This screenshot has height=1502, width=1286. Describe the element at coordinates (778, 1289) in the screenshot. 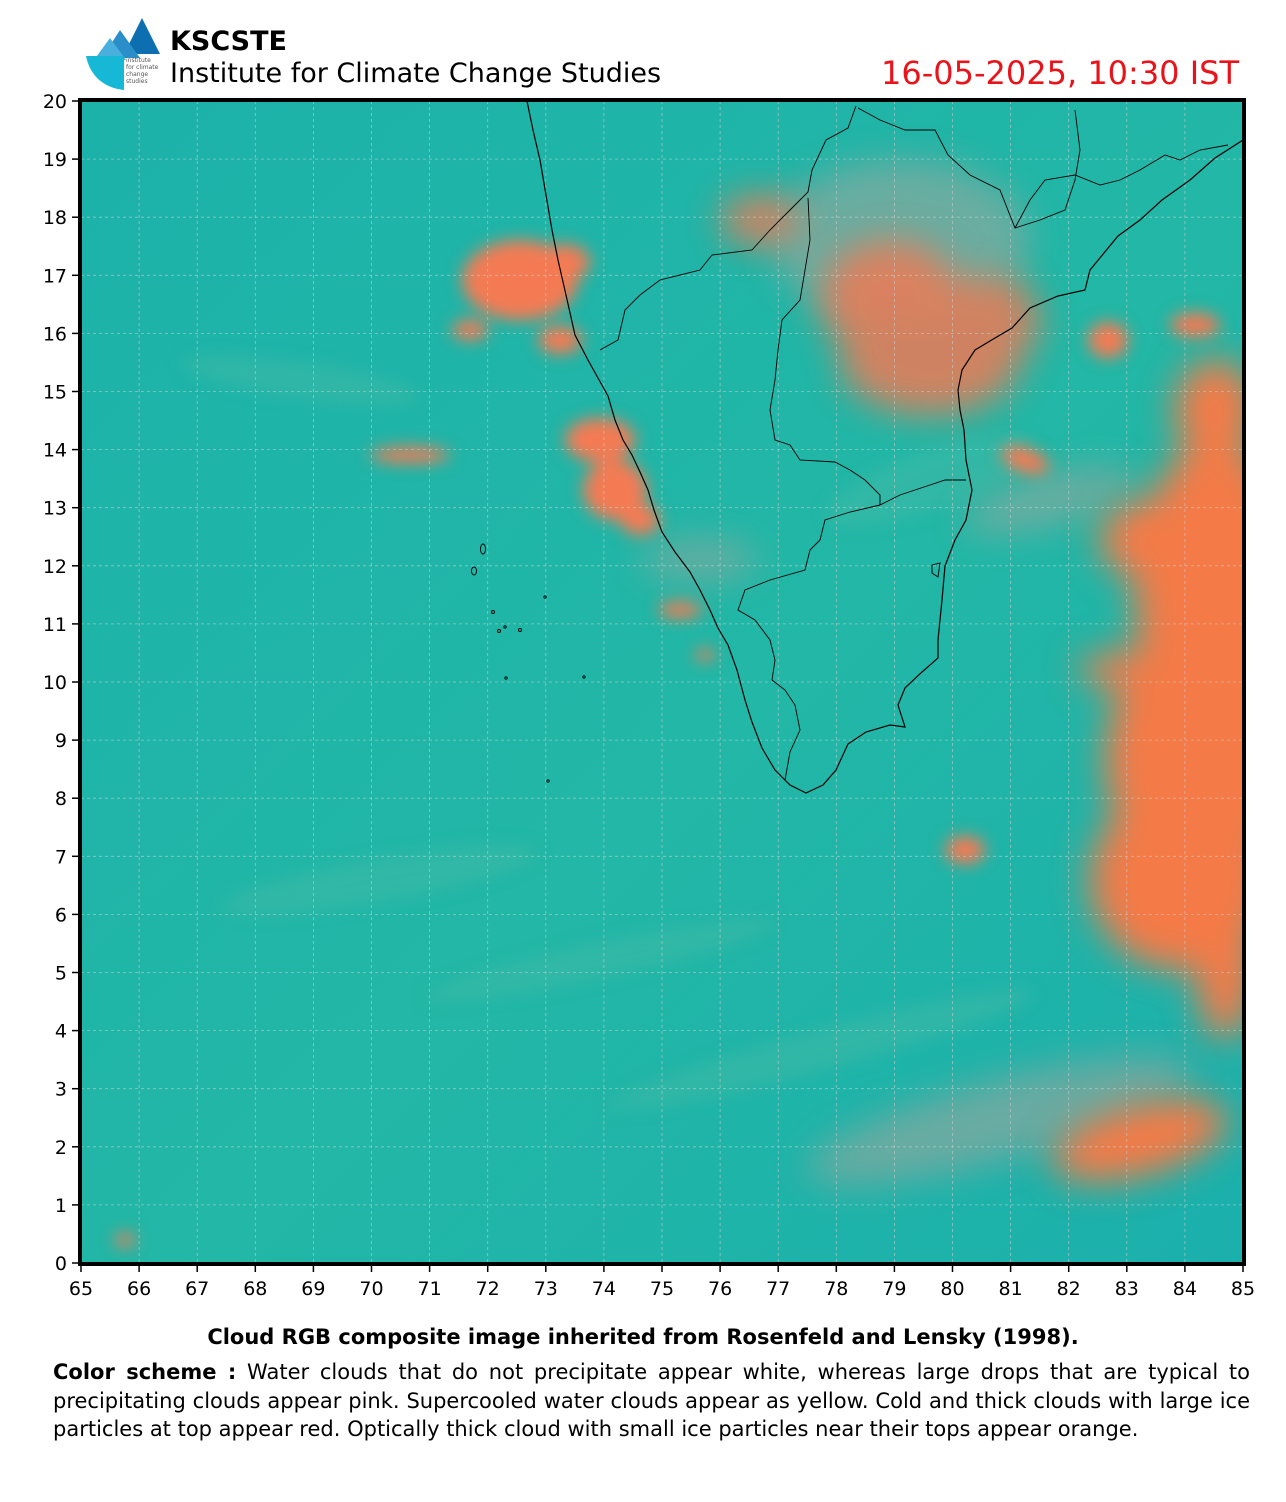

I see `x-tick-label: 77` at that location.